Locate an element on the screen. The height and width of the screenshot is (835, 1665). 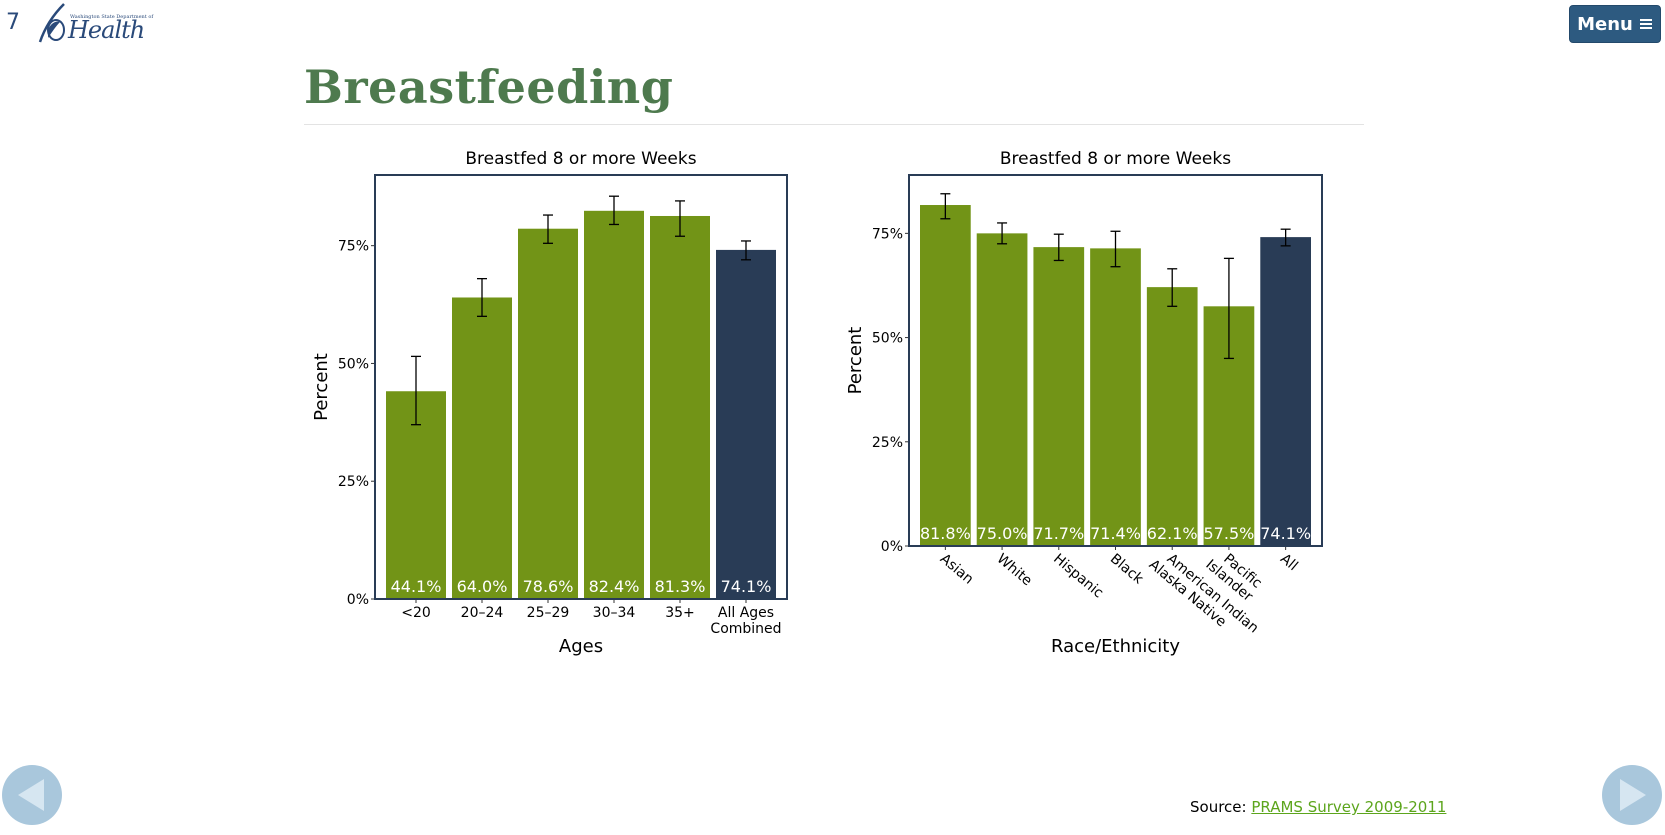
x-tick-label: 35+ is located at coordinates (680, 613).